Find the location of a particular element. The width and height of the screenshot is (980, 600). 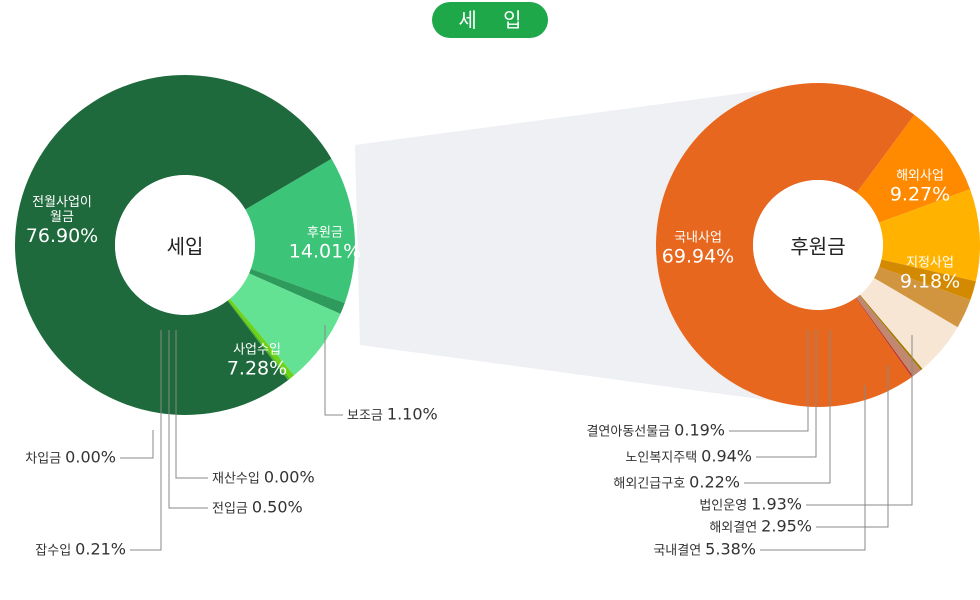

slice-label: 전월사업이월금 76.90% is located at coordinates (62, 221).